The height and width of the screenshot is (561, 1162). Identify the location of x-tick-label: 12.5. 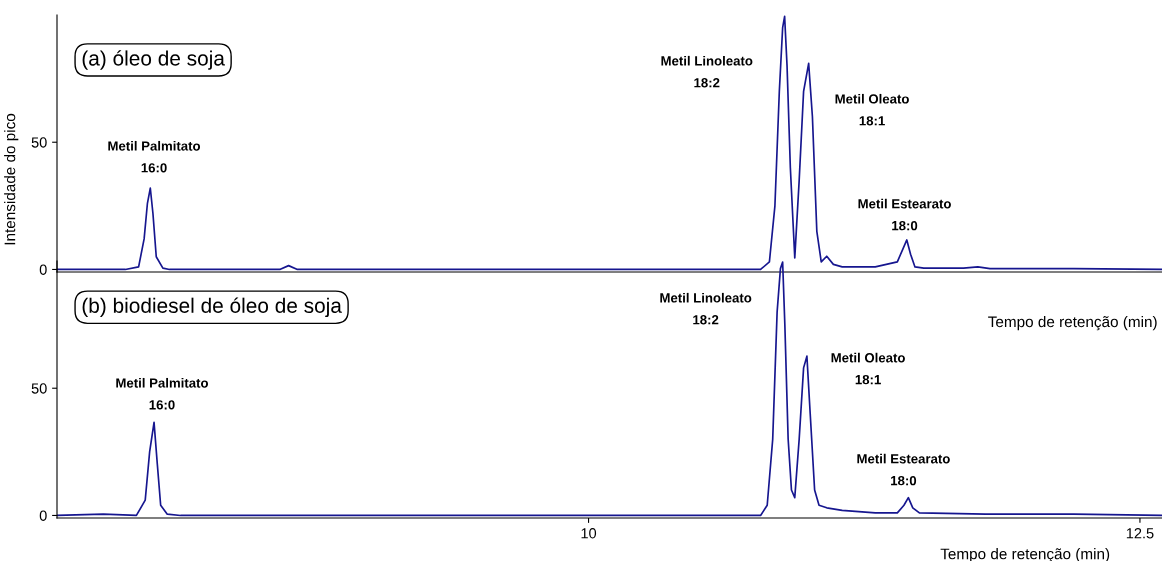
(1140, 533).